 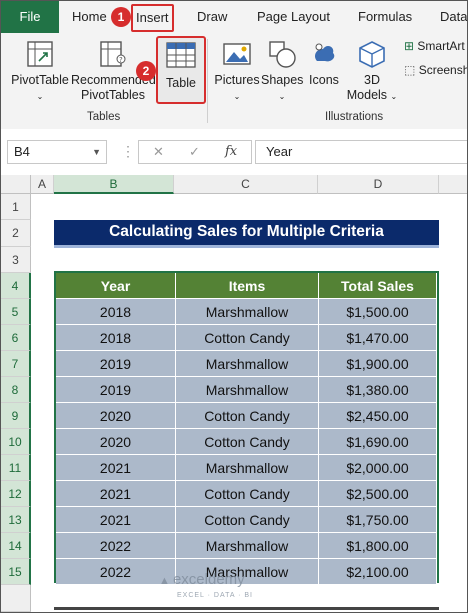 What do you see at coordinates (128, 151) in the screenshot?
I see `more-options-icon: ⋮` at bounding box center [128, 151].